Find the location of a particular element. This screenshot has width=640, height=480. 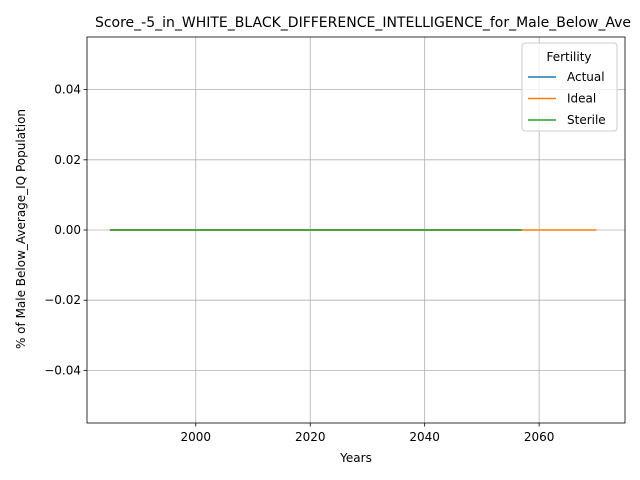

x-axis-ticks: 2000 2020 2040 2060 is located at coordinates (367, 433).